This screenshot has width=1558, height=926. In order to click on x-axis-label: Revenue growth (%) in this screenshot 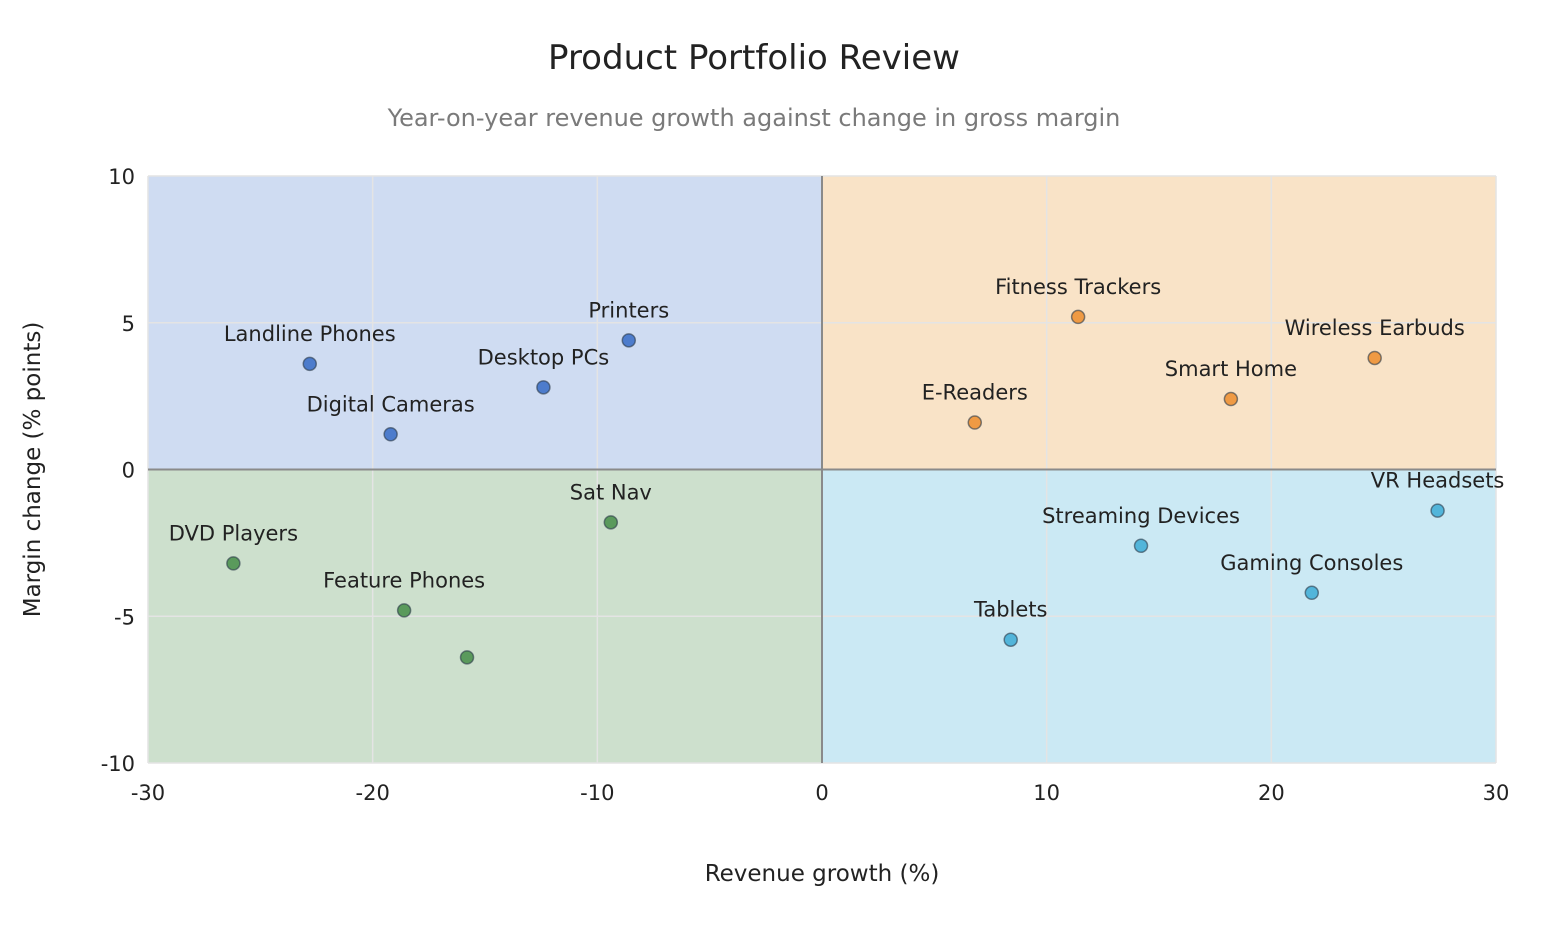, I will do `click(822, 874)`.